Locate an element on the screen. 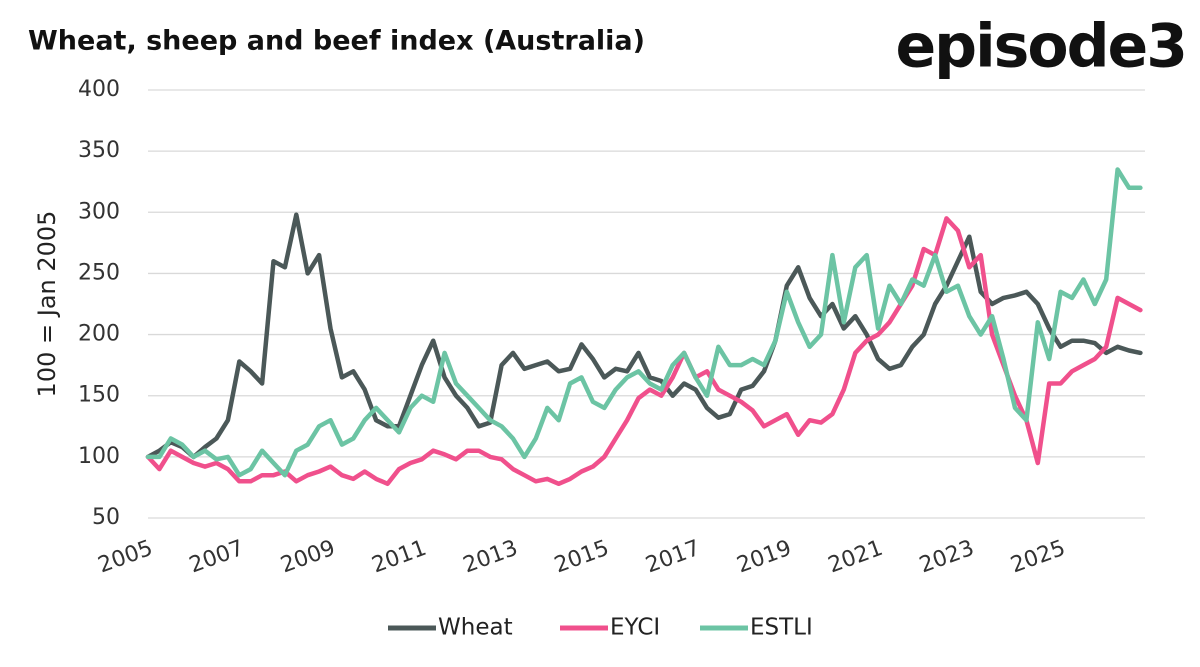 The image size is (1200, 667). x-tick-label: 2013 is located at coordinates (490, 557).